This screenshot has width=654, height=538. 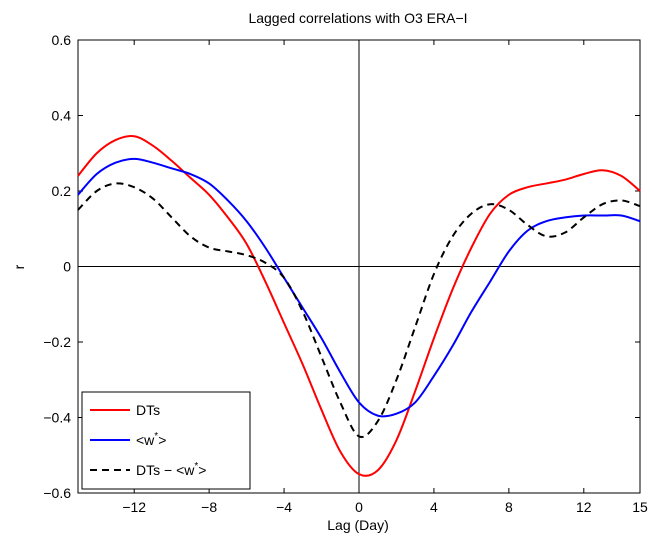 What do you see at coordinates (209, 507) in the screenshot?
I see `x-tick-label: −8` at bounding box center [209, 507].